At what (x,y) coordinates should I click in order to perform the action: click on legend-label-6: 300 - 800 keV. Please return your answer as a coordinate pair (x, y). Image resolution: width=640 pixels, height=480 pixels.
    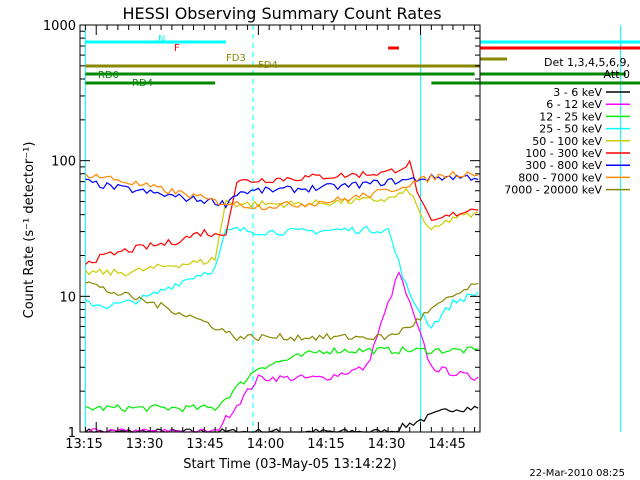
    Looking at the image, I should click on (563, 165).